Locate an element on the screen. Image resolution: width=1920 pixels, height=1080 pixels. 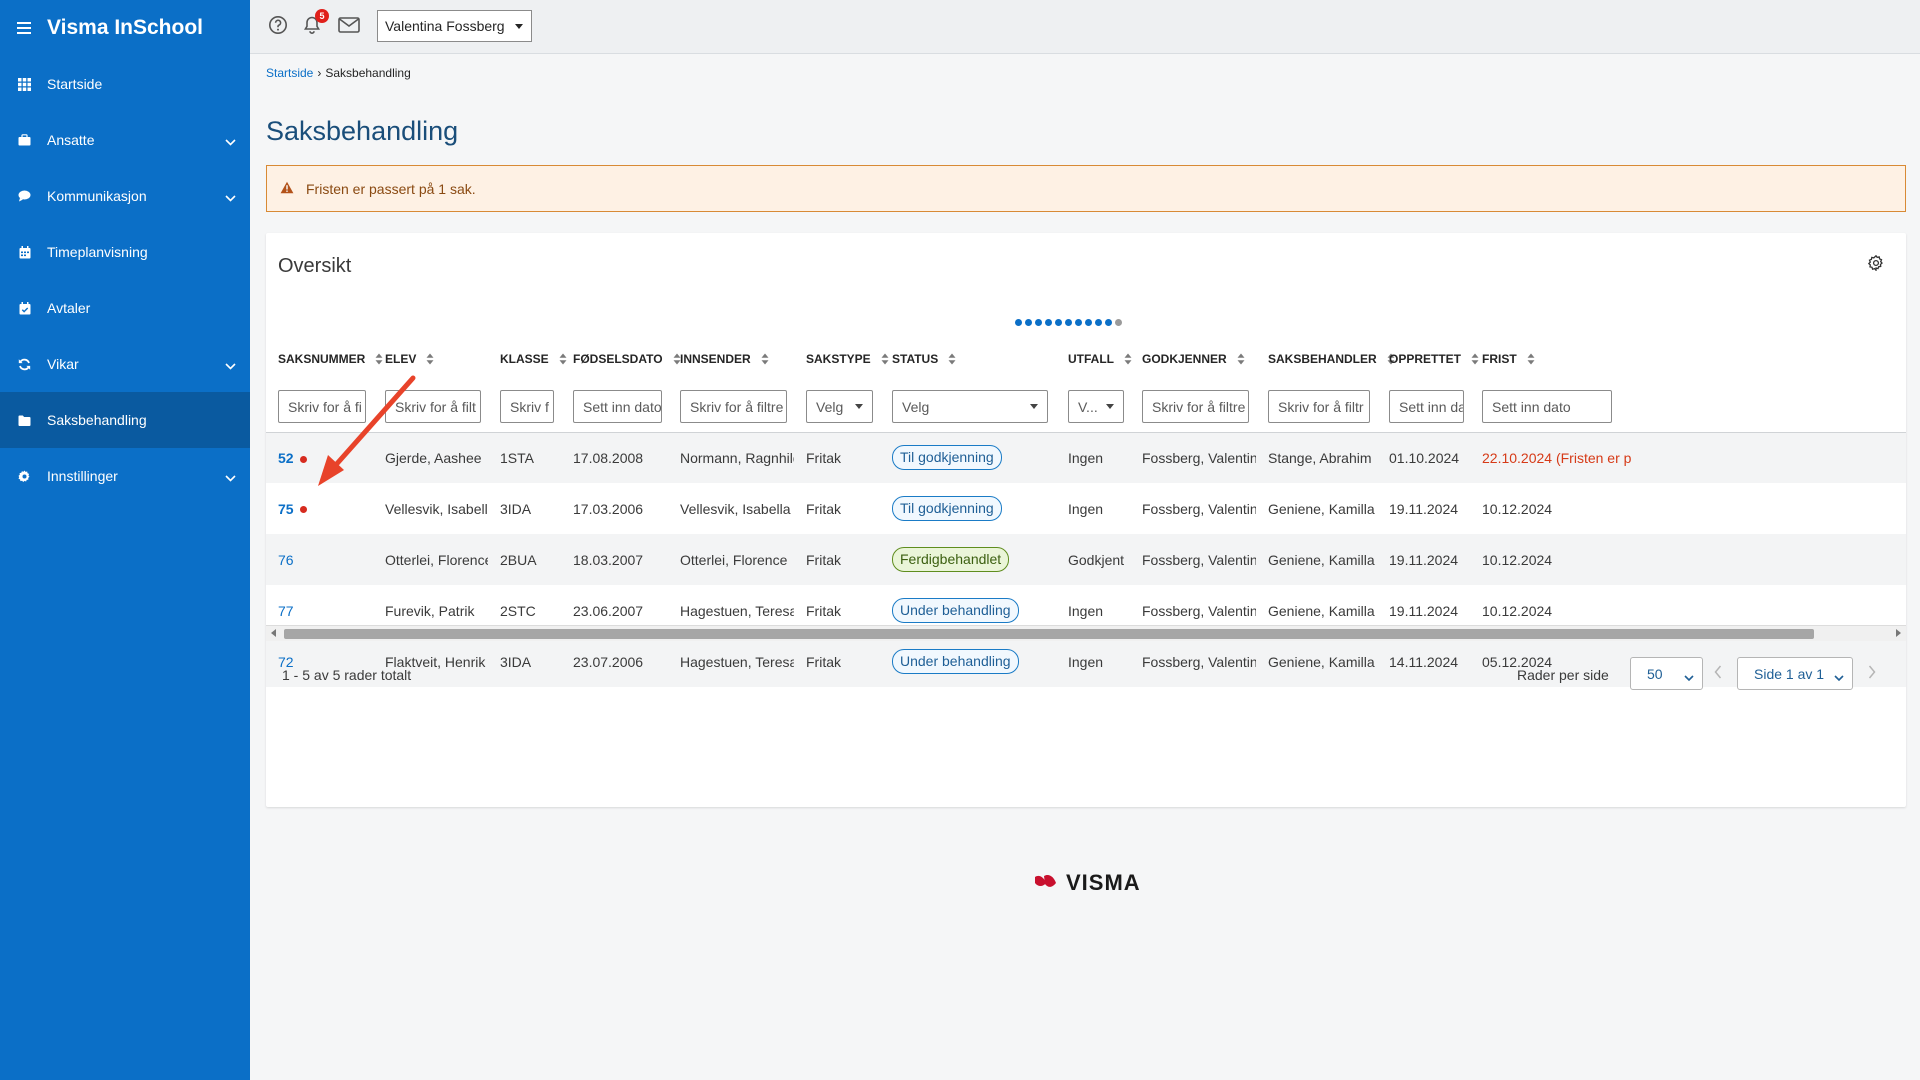
column-header-innsender: INNSENDER is located at coordinates (731, 360).